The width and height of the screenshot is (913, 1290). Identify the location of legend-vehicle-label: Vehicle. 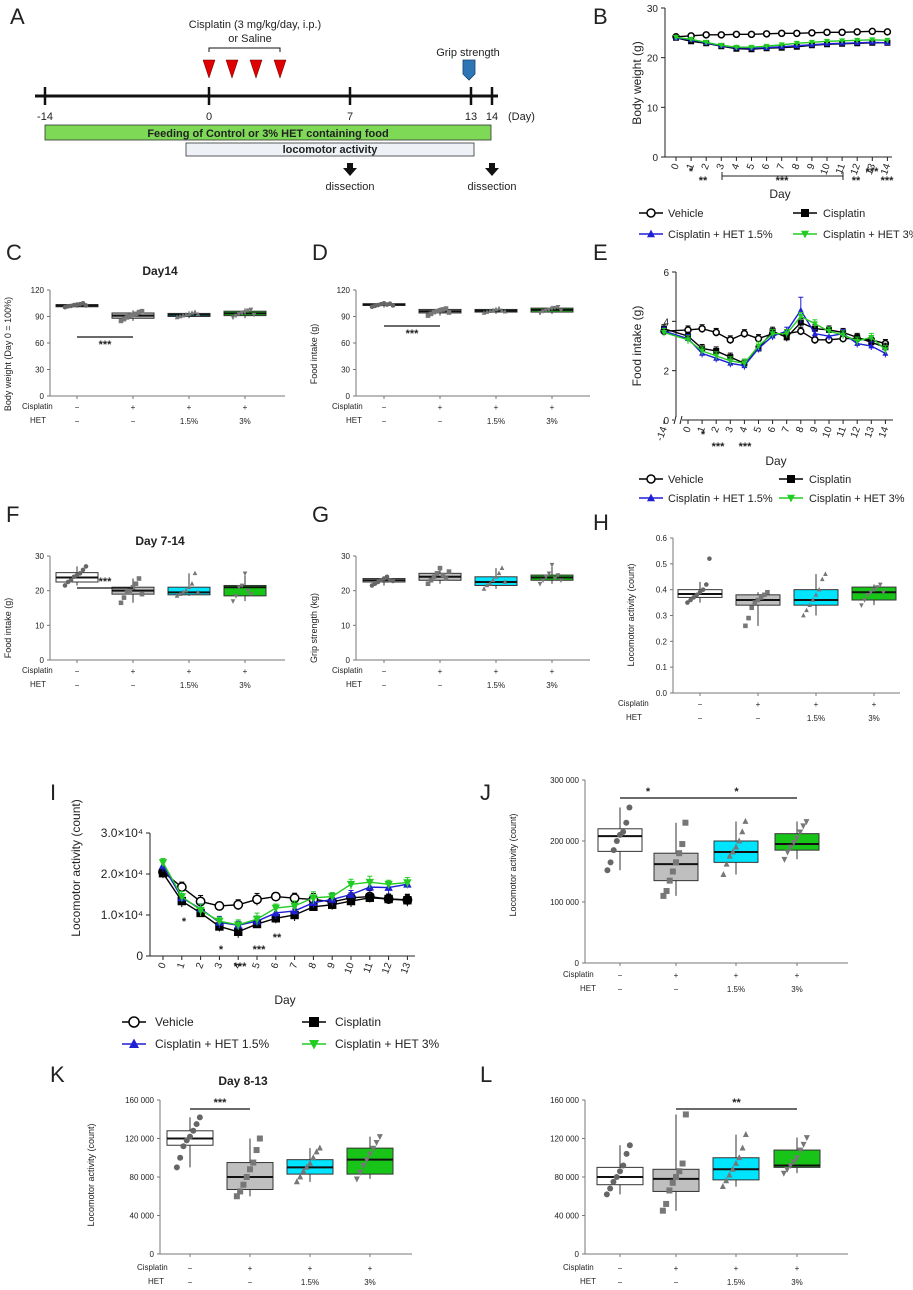
(685, 480).